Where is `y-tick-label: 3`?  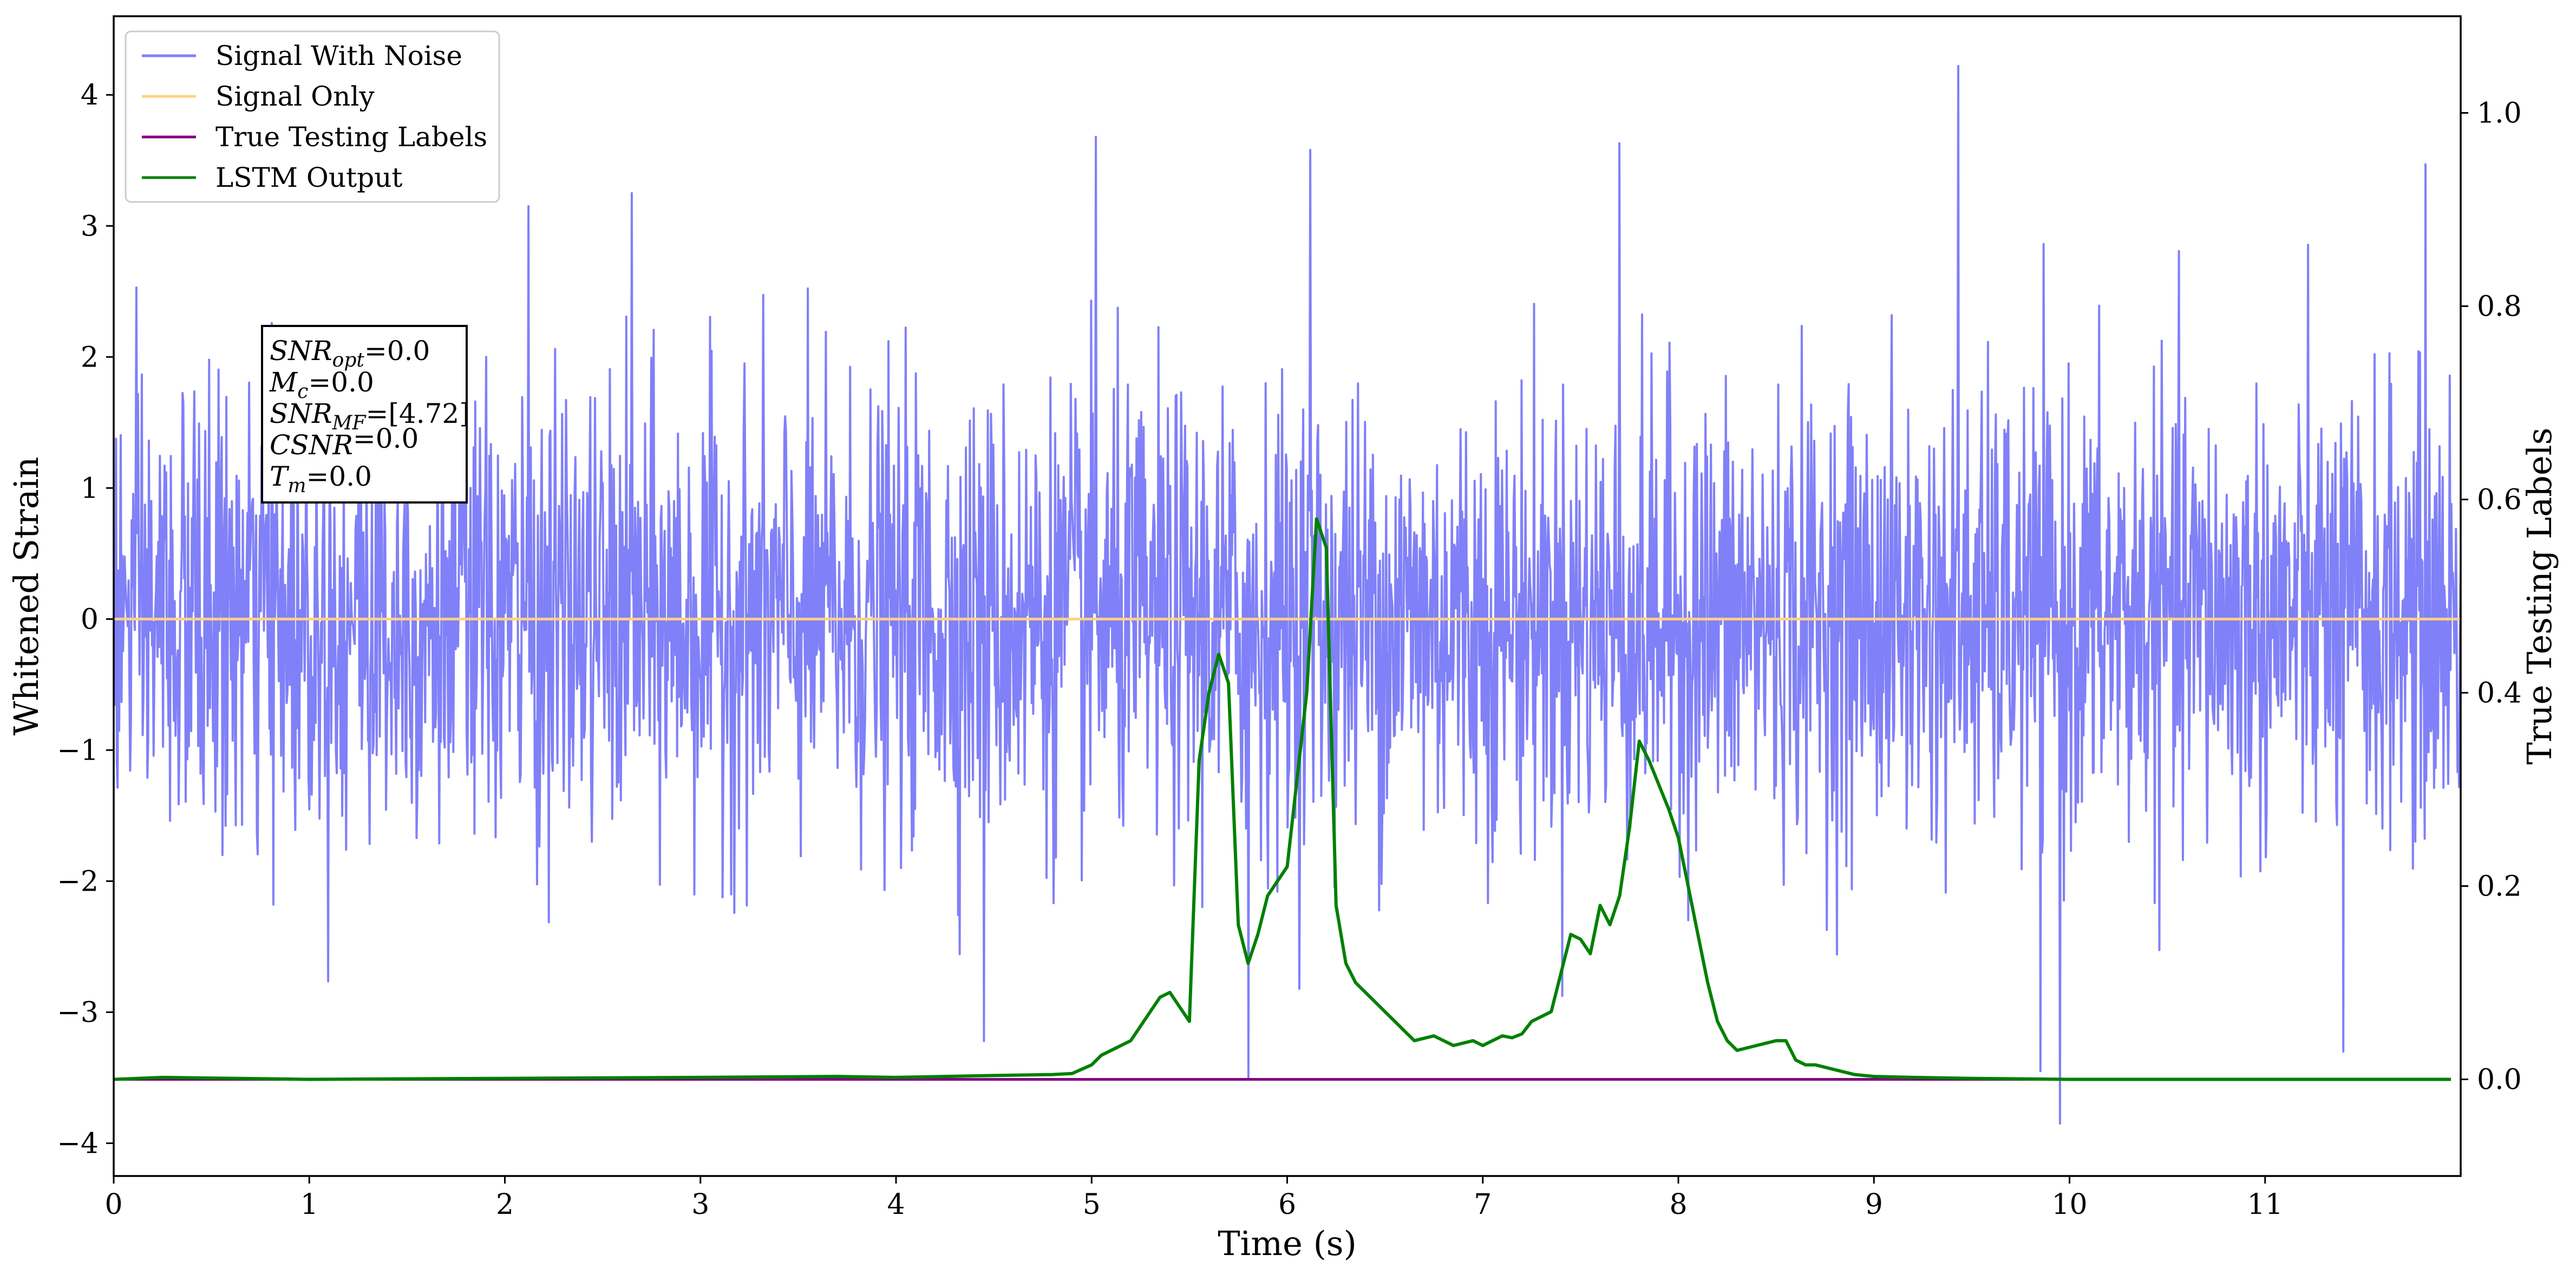 y-tick-label: 3 is located at coordinates (90, 226).